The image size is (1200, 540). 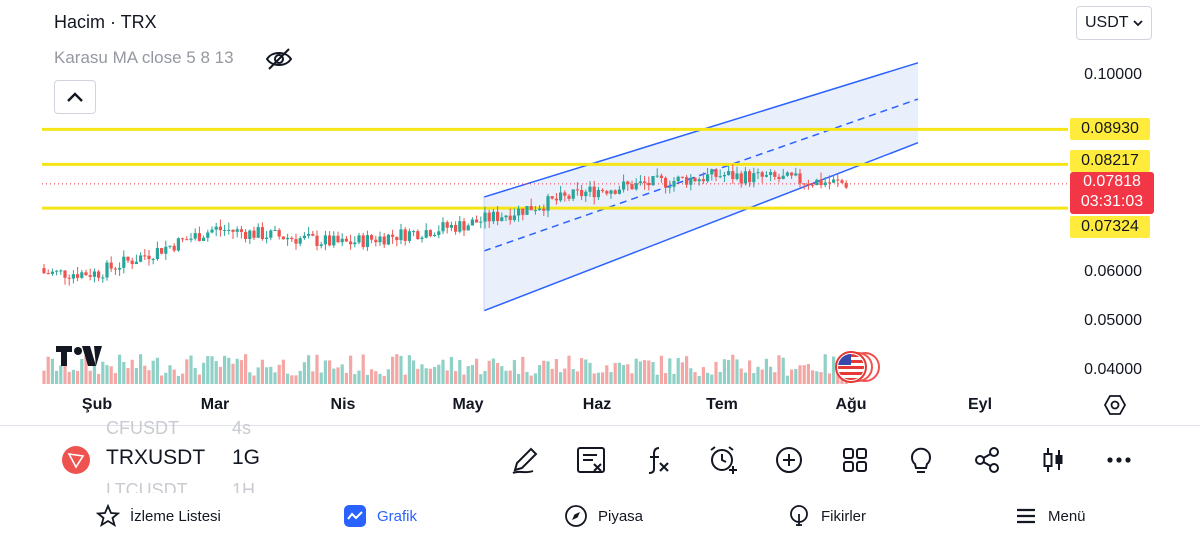 What do you see at coordinates (156, 457) in the screenshot?
I see `symbol-name: TRXUSDT` at bounding box center [156, 457].